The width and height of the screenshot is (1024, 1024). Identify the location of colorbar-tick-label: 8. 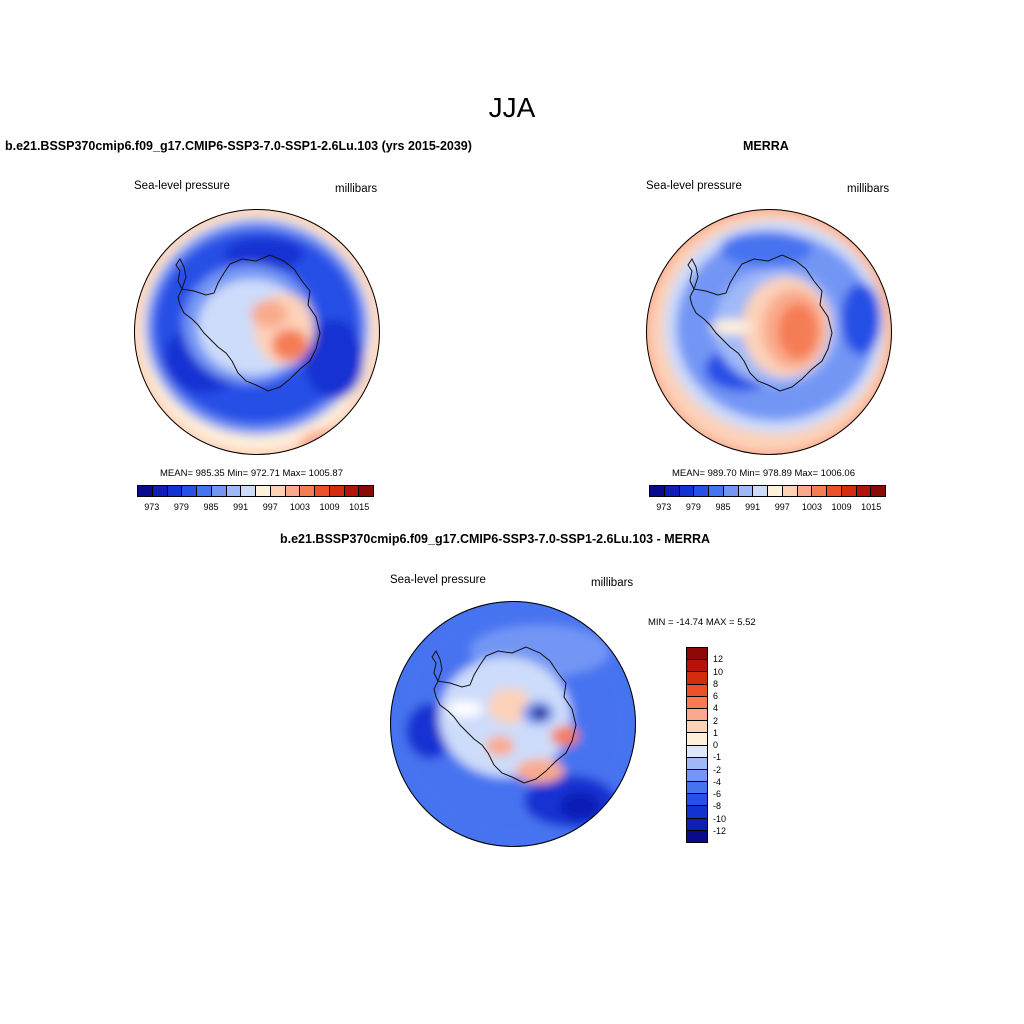
(716, 683).